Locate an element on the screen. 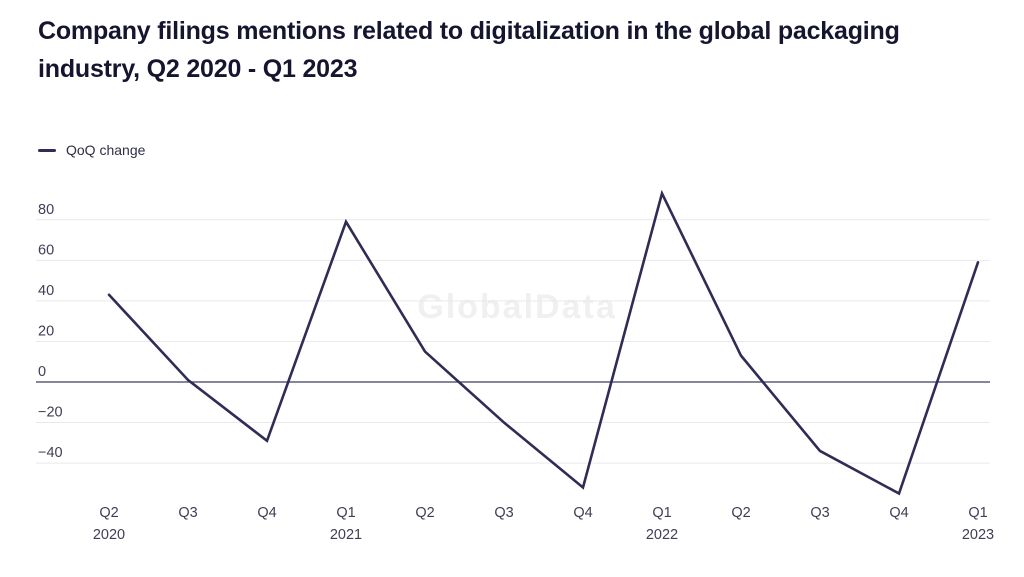 The width and height of the screenshot is (1024, 577). y-axis-tick-label: 60 is located at coordinates (46, 250).